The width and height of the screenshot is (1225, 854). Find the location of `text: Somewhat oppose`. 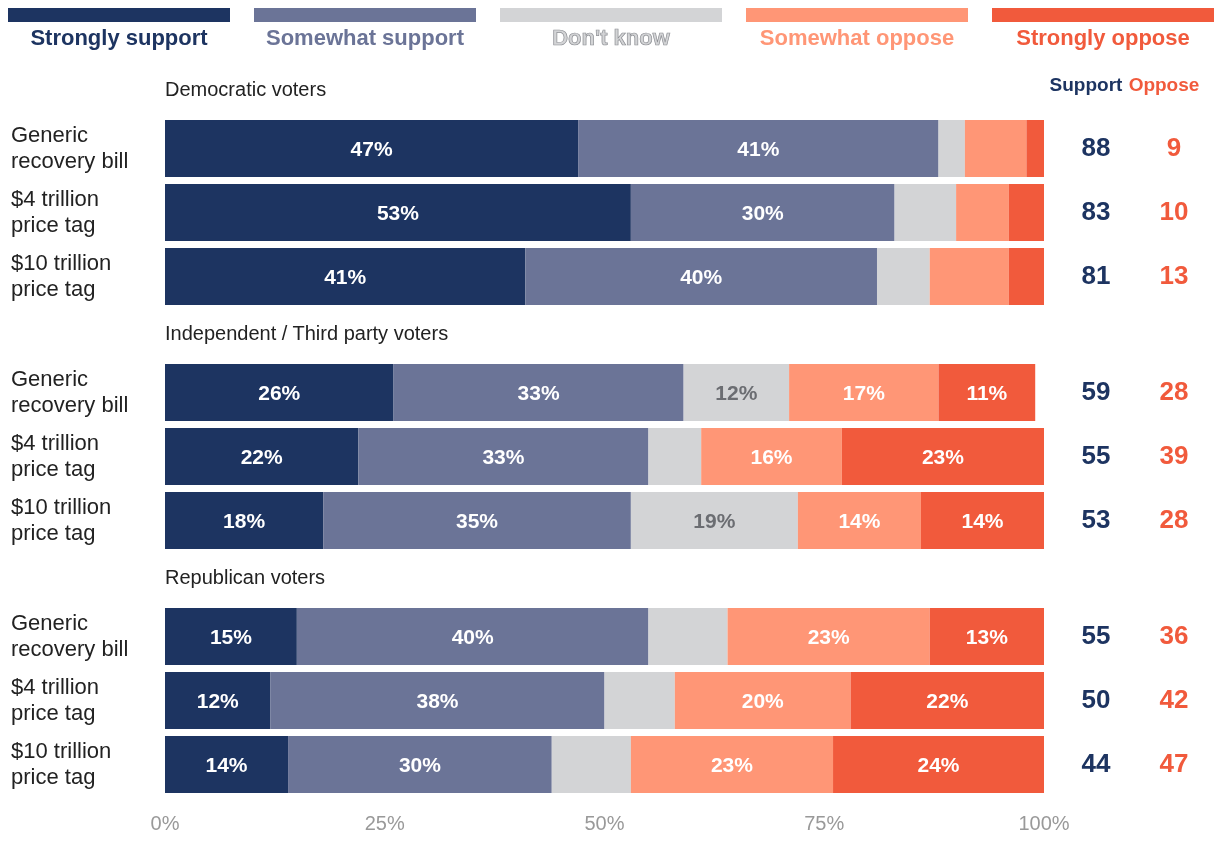

text: Somewhat oppose is located at coordinates (857, 38).